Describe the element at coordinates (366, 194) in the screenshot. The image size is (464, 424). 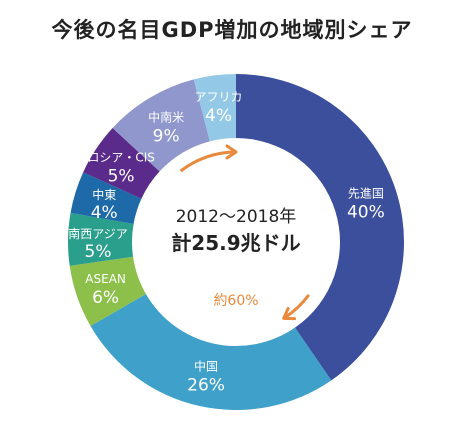
I see `slice-name-label-0: 先進国` at that location.